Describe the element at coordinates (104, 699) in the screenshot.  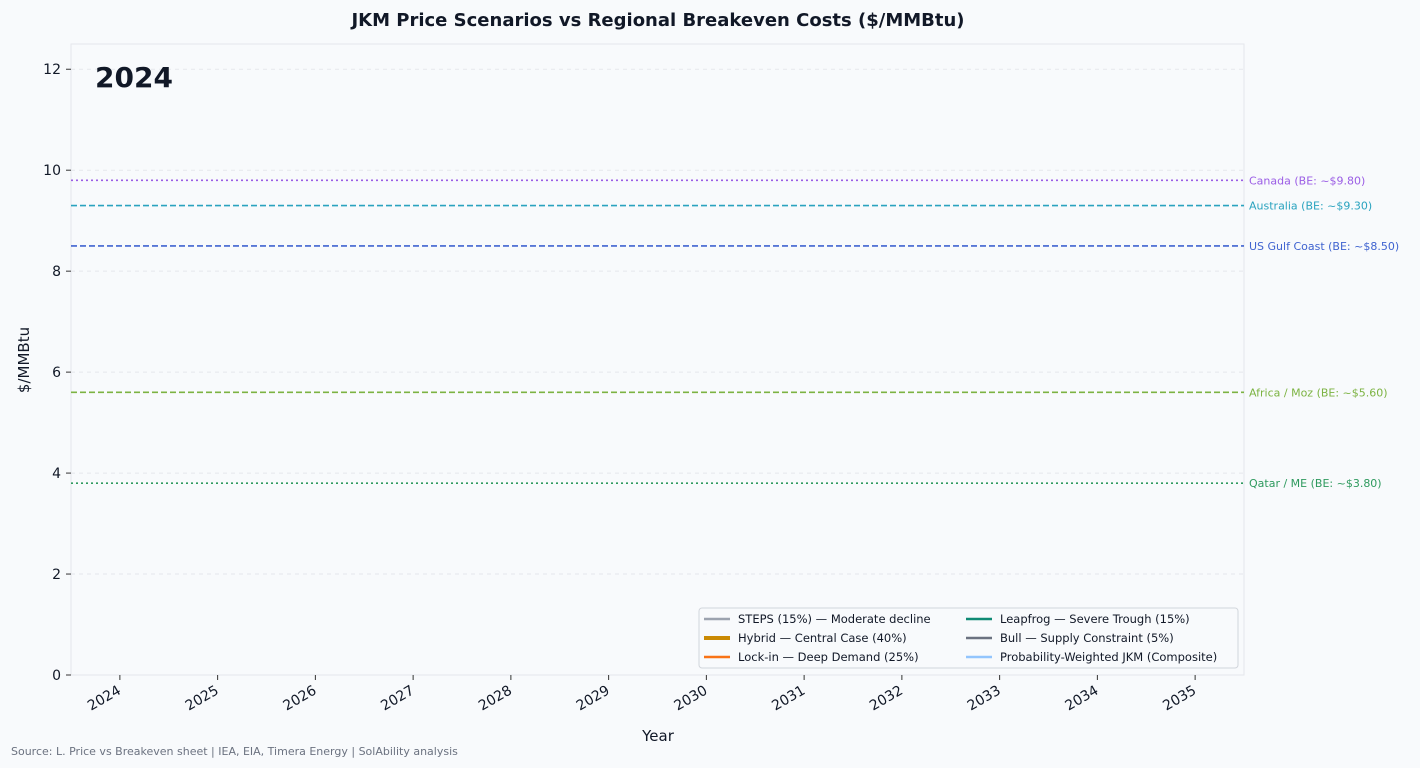
I see `x-tick-label: 2024` at that location.